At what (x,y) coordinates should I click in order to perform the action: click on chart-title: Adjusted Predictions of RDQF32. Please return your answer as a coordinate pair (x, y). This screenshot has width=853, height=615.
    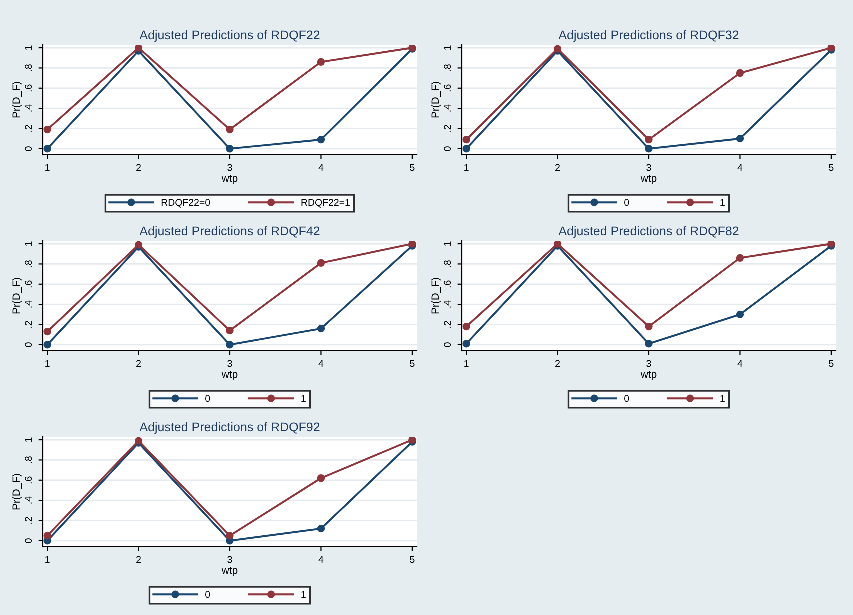
    Looking at the image, I should click on (648, 36).